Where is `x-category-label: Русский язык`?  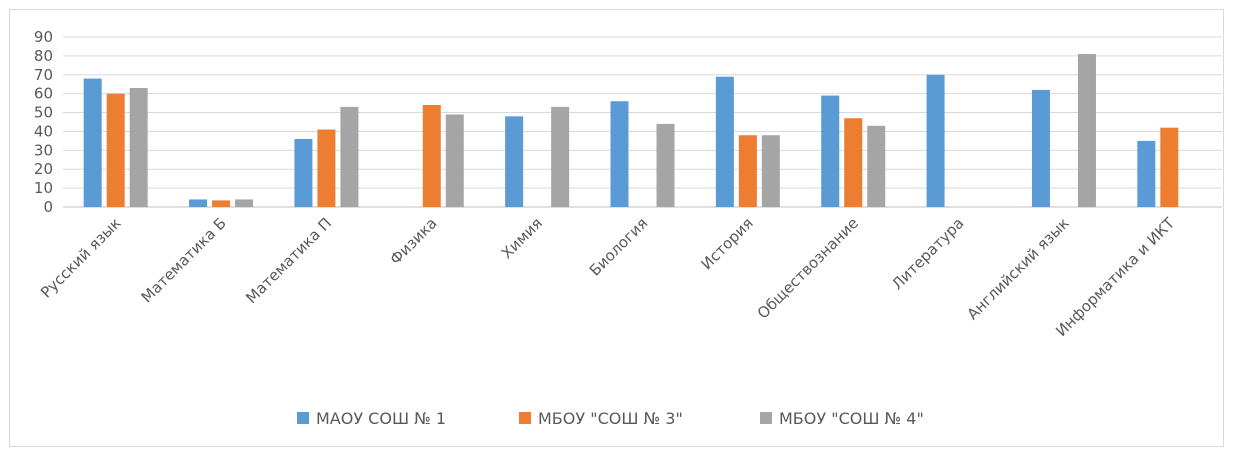
x-category-label: Русский язык is located at coordinates (80, 257).